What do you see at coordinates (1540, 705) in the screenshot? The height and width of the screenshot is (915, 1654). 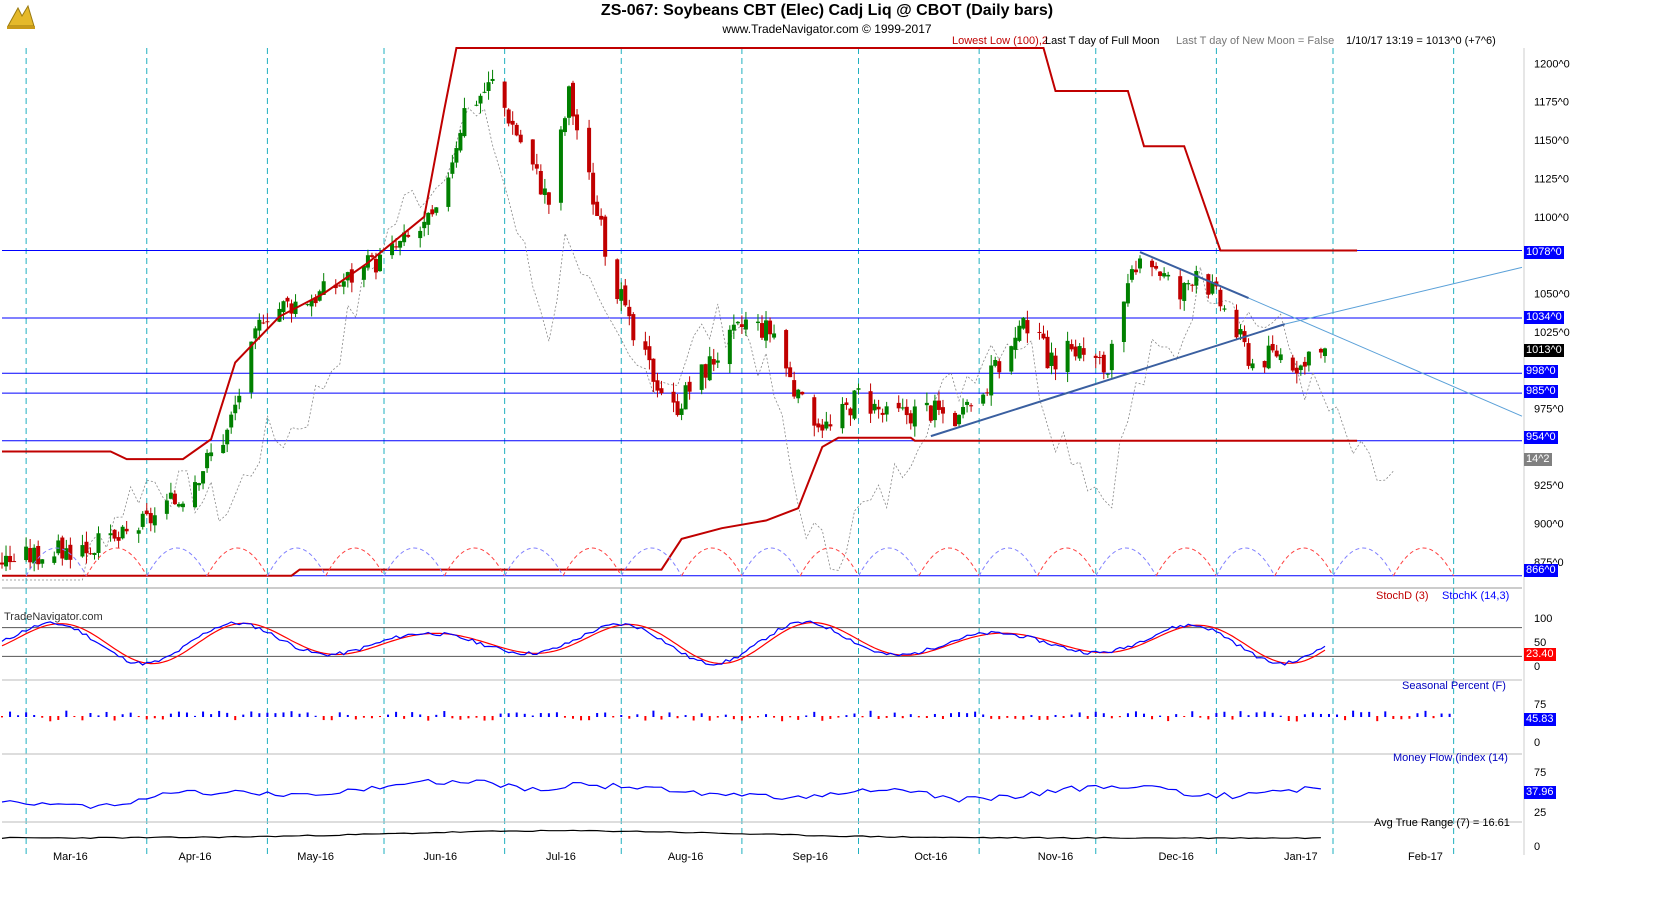 I see `seasonal-axis-label: 75` at bounding box center [1540, 705].